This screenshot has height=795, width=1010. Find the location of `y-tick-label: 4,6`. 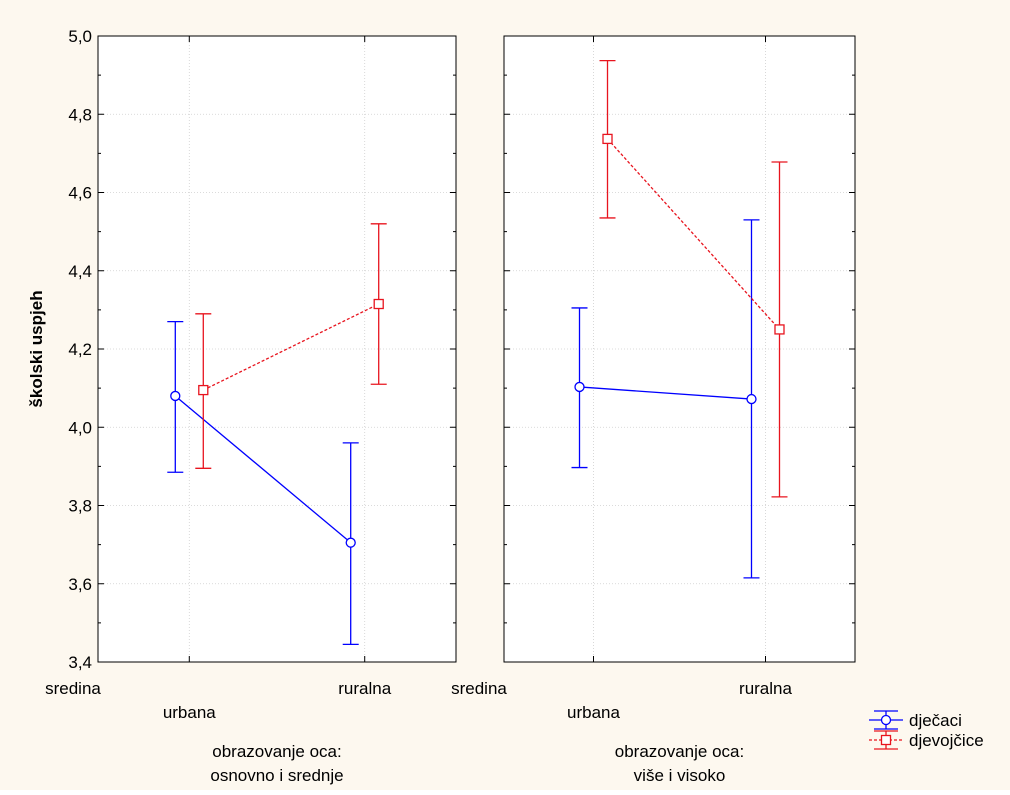

y-tick-label: 4,6 is located at coordinates (80, 193).